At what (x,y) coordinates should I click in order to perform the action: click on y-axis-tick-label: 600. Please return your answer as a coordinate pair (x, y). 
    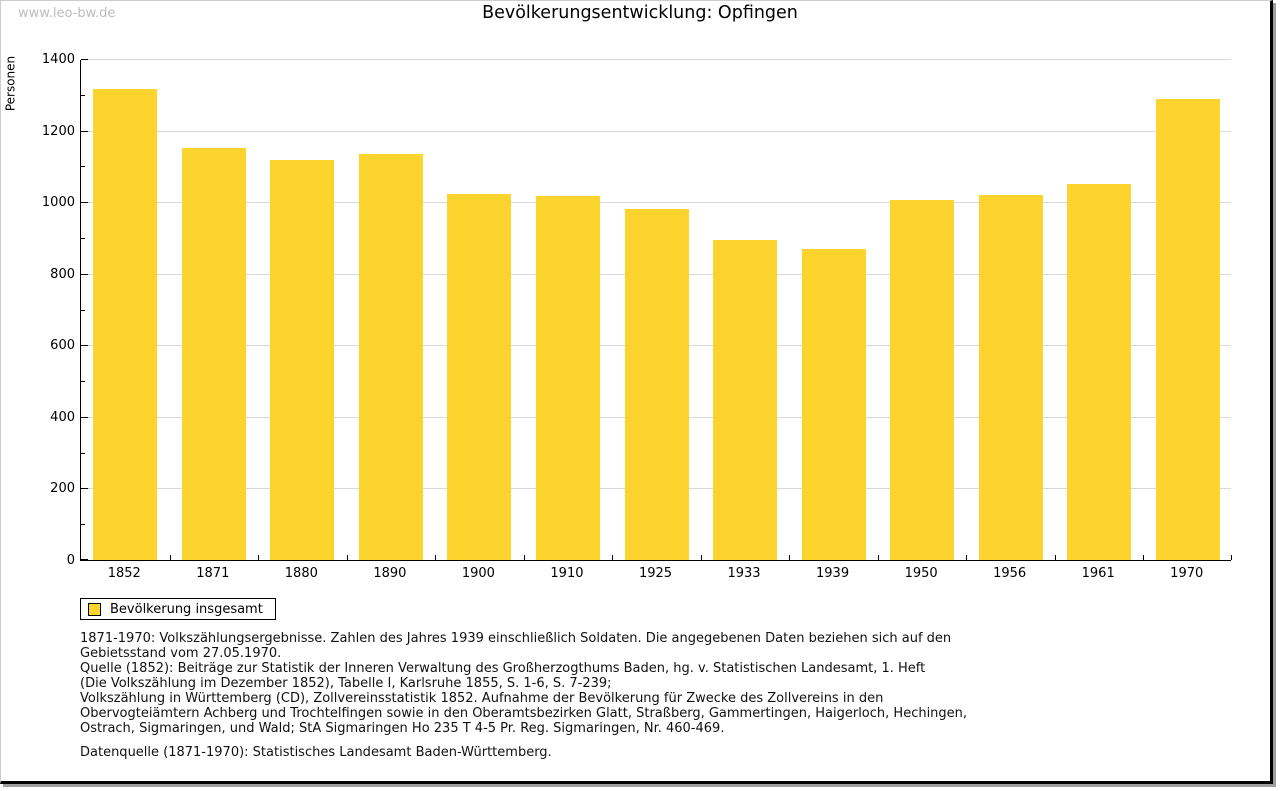
    Looking at the image, I should click on (62, 346).